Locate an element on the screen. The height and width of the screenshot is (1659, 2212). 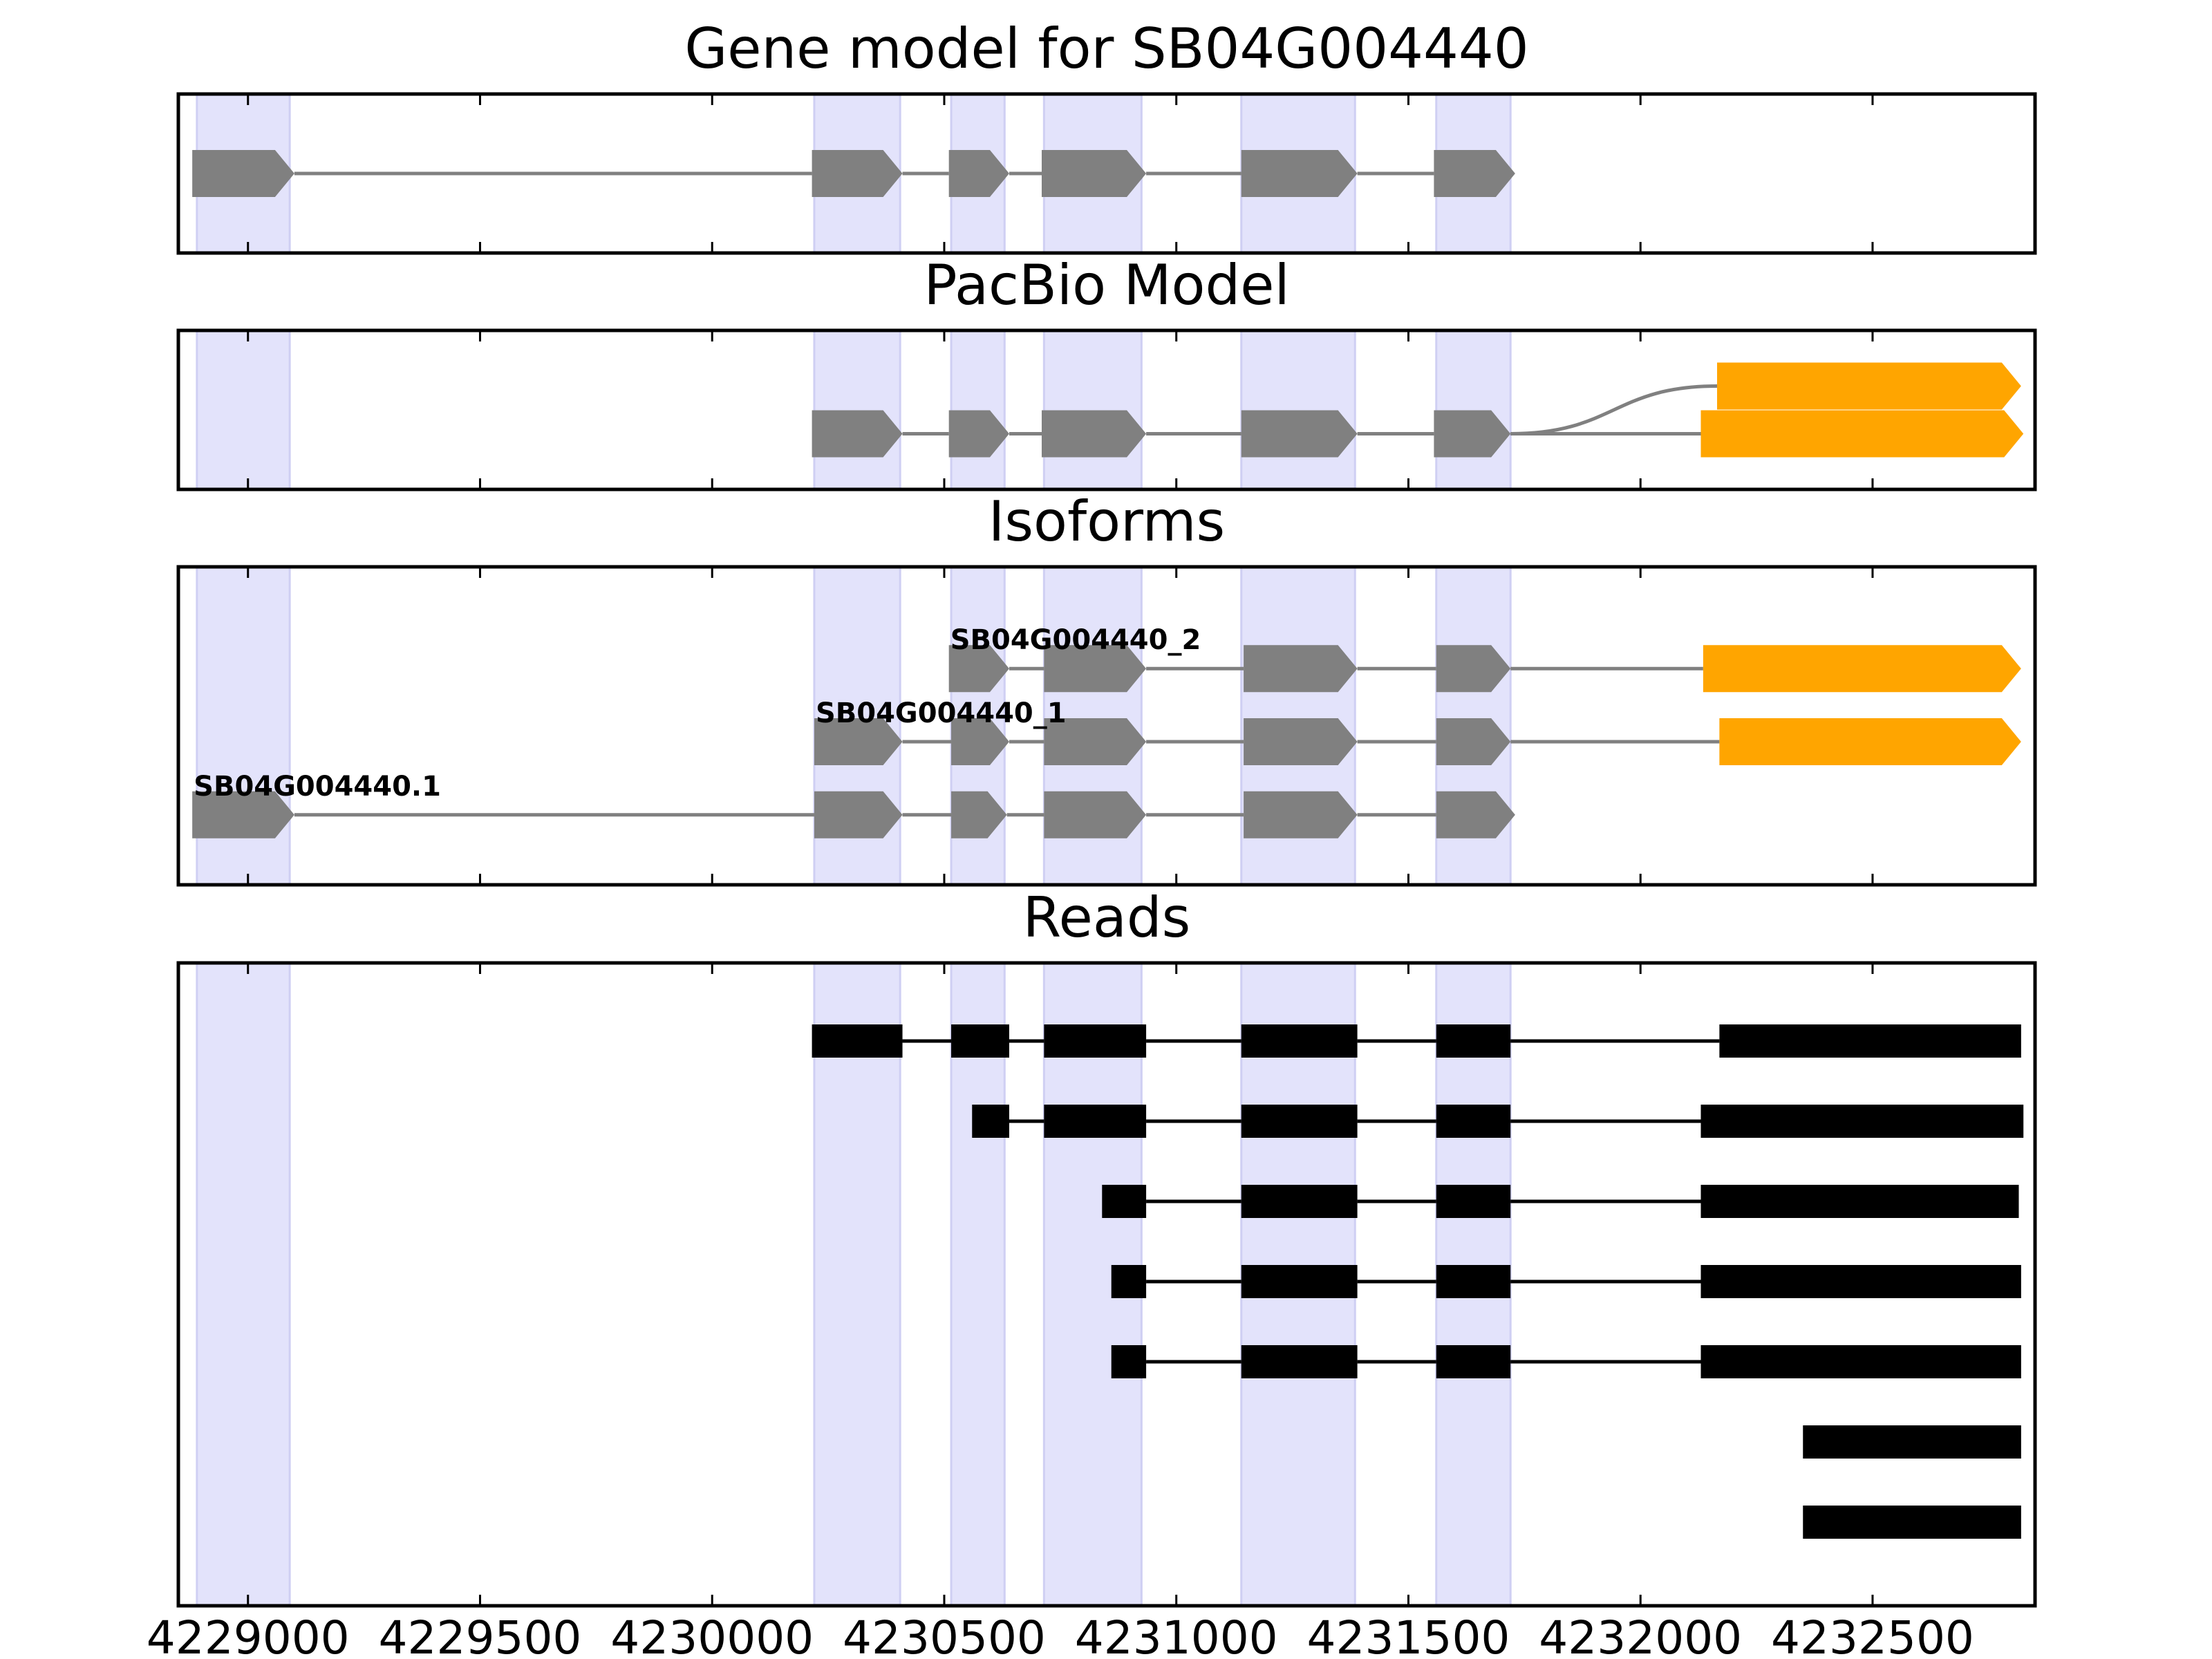
isoform-label: SB04G004440_1 is located at coordinates (941, 713).